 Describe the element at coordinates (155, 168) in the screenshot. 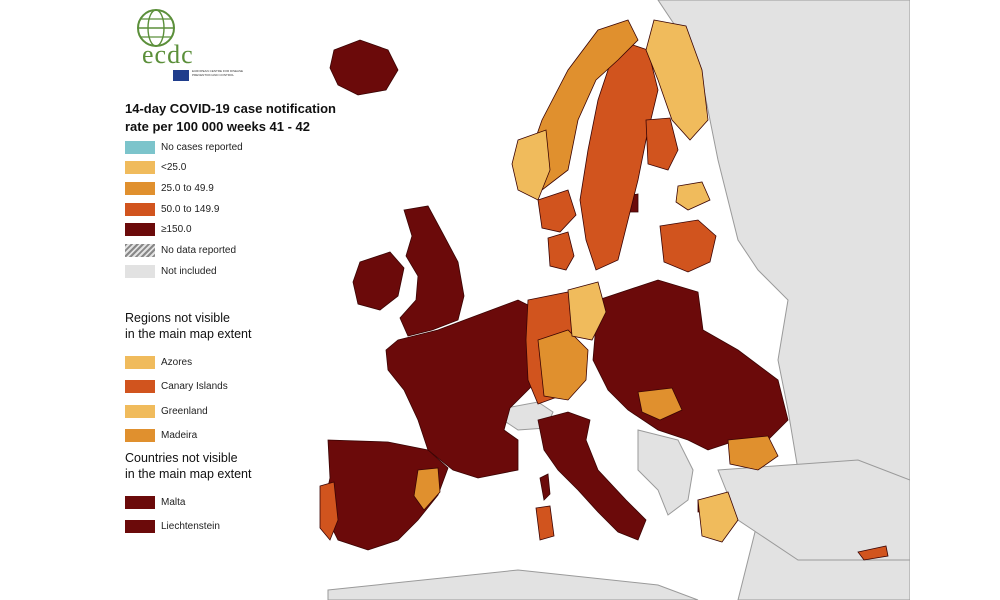

I see `legend-category-row: <25.0` at that location.